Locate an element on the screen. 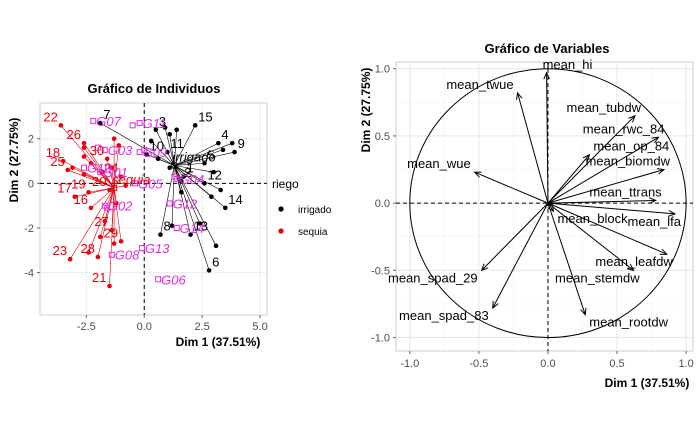 The image size is (700, 432). individuals-y-axis-label: Dim 2 (27.75%) is located at coordinates (14, 160).